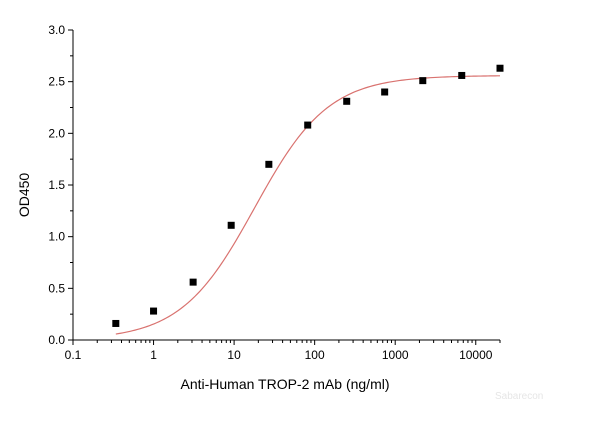 The height and width of the screenshot is (423, 590). Describe the element at coordinates (24, 195) in the screenshot. I see `y-axis-title: OD450` at that location.